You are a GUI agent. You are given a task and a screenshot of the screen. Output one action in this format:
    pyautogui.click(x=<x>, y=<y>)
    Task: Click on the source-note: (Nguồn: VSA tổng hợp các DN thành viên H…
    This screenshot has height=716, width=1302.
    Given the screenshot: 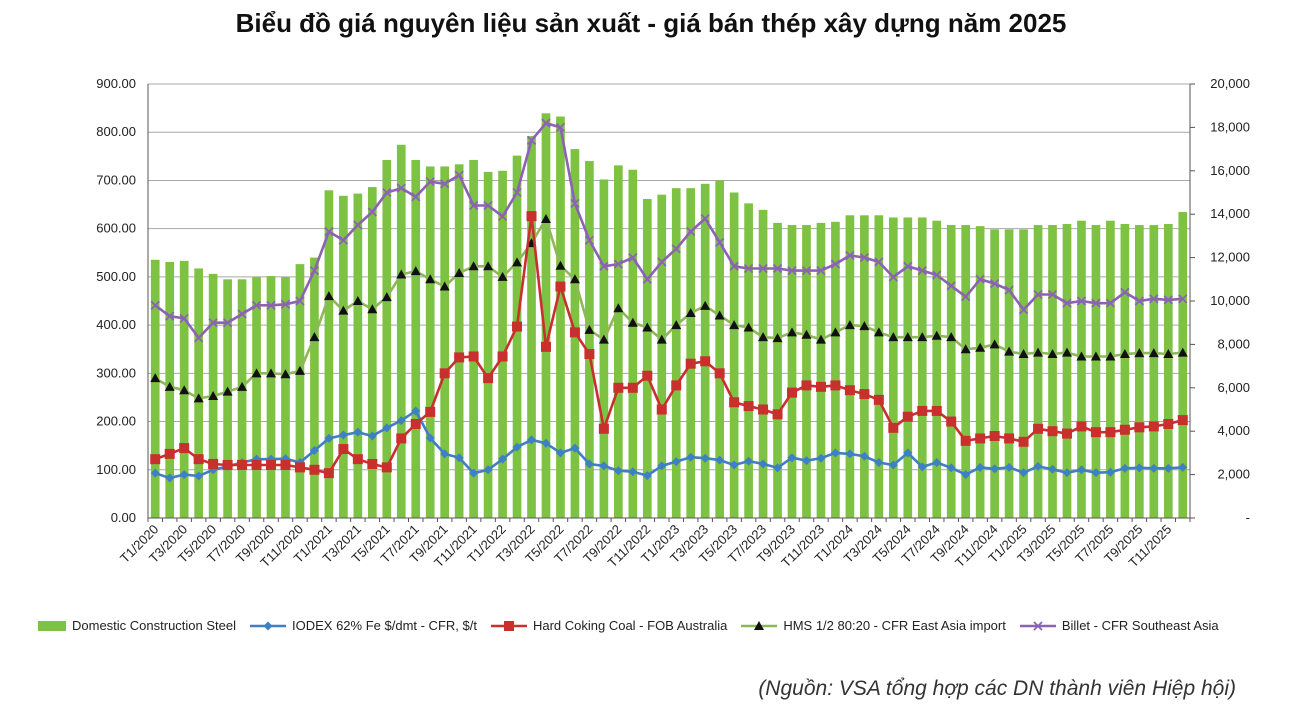 What is the action you would take?
    pyautogui.click(x=997, y=688)
    